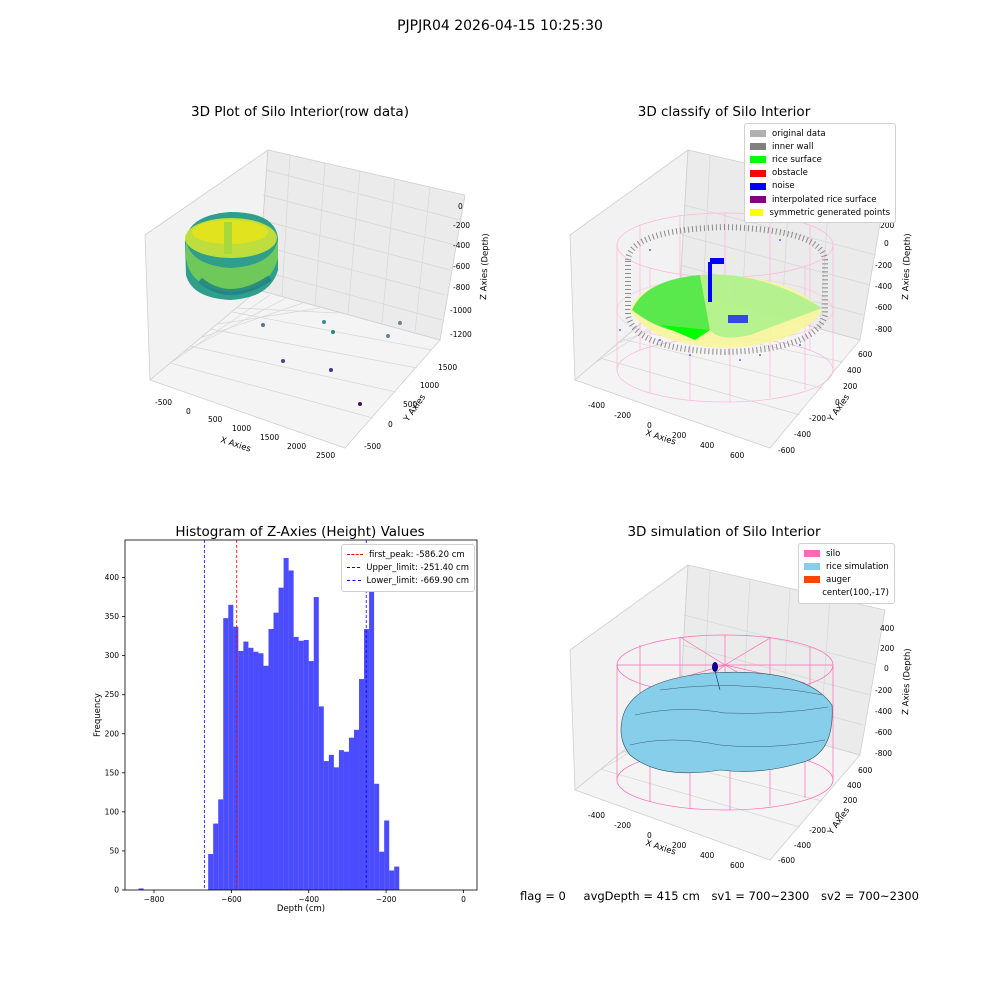 The width and height of the screenshot is (1000, 1000). Describe the element at coordinates (112, 733) in the screenshot. I see `y-tick-label: 200` at that location.